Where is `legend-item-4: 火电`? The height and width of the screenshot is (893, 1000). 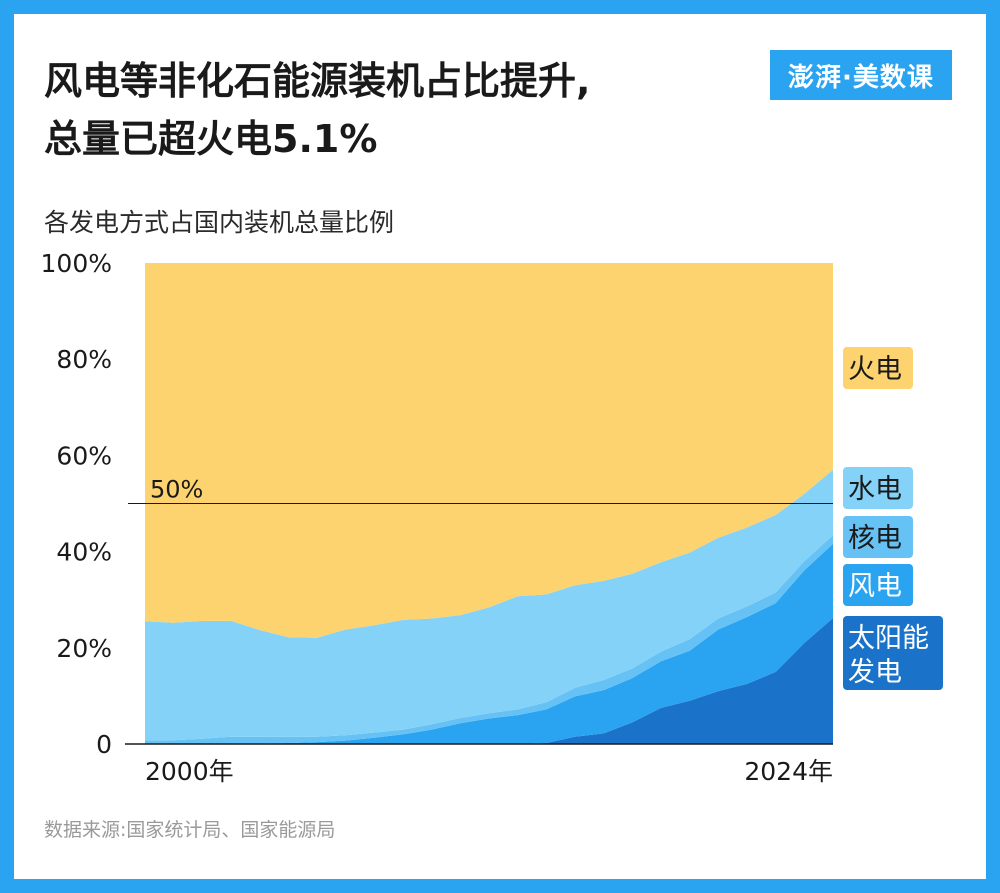
legend-item-4: 火电 is located at coordinates (878, 368).